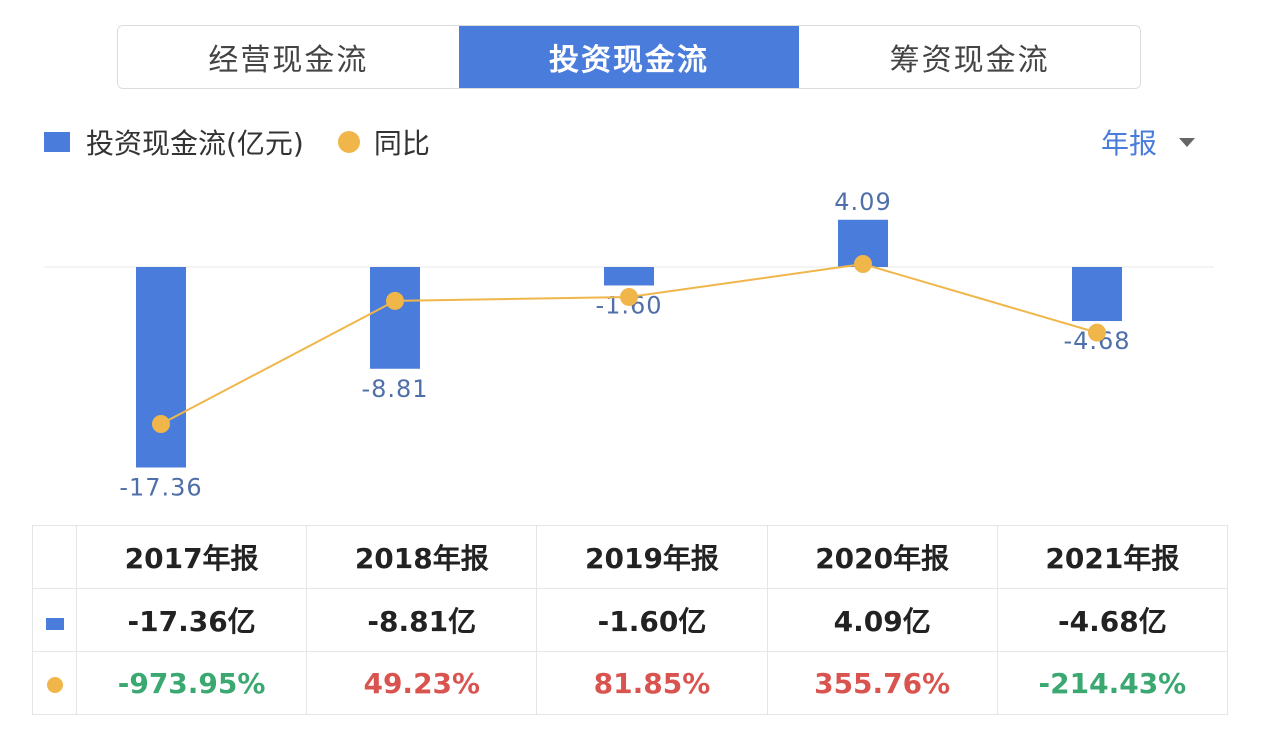 The width and height of the screenshot is (1269, 733). Describe the element at coordinates (160, 488) in the screenshot. I see `bar-value-label: -17.36` at that location.